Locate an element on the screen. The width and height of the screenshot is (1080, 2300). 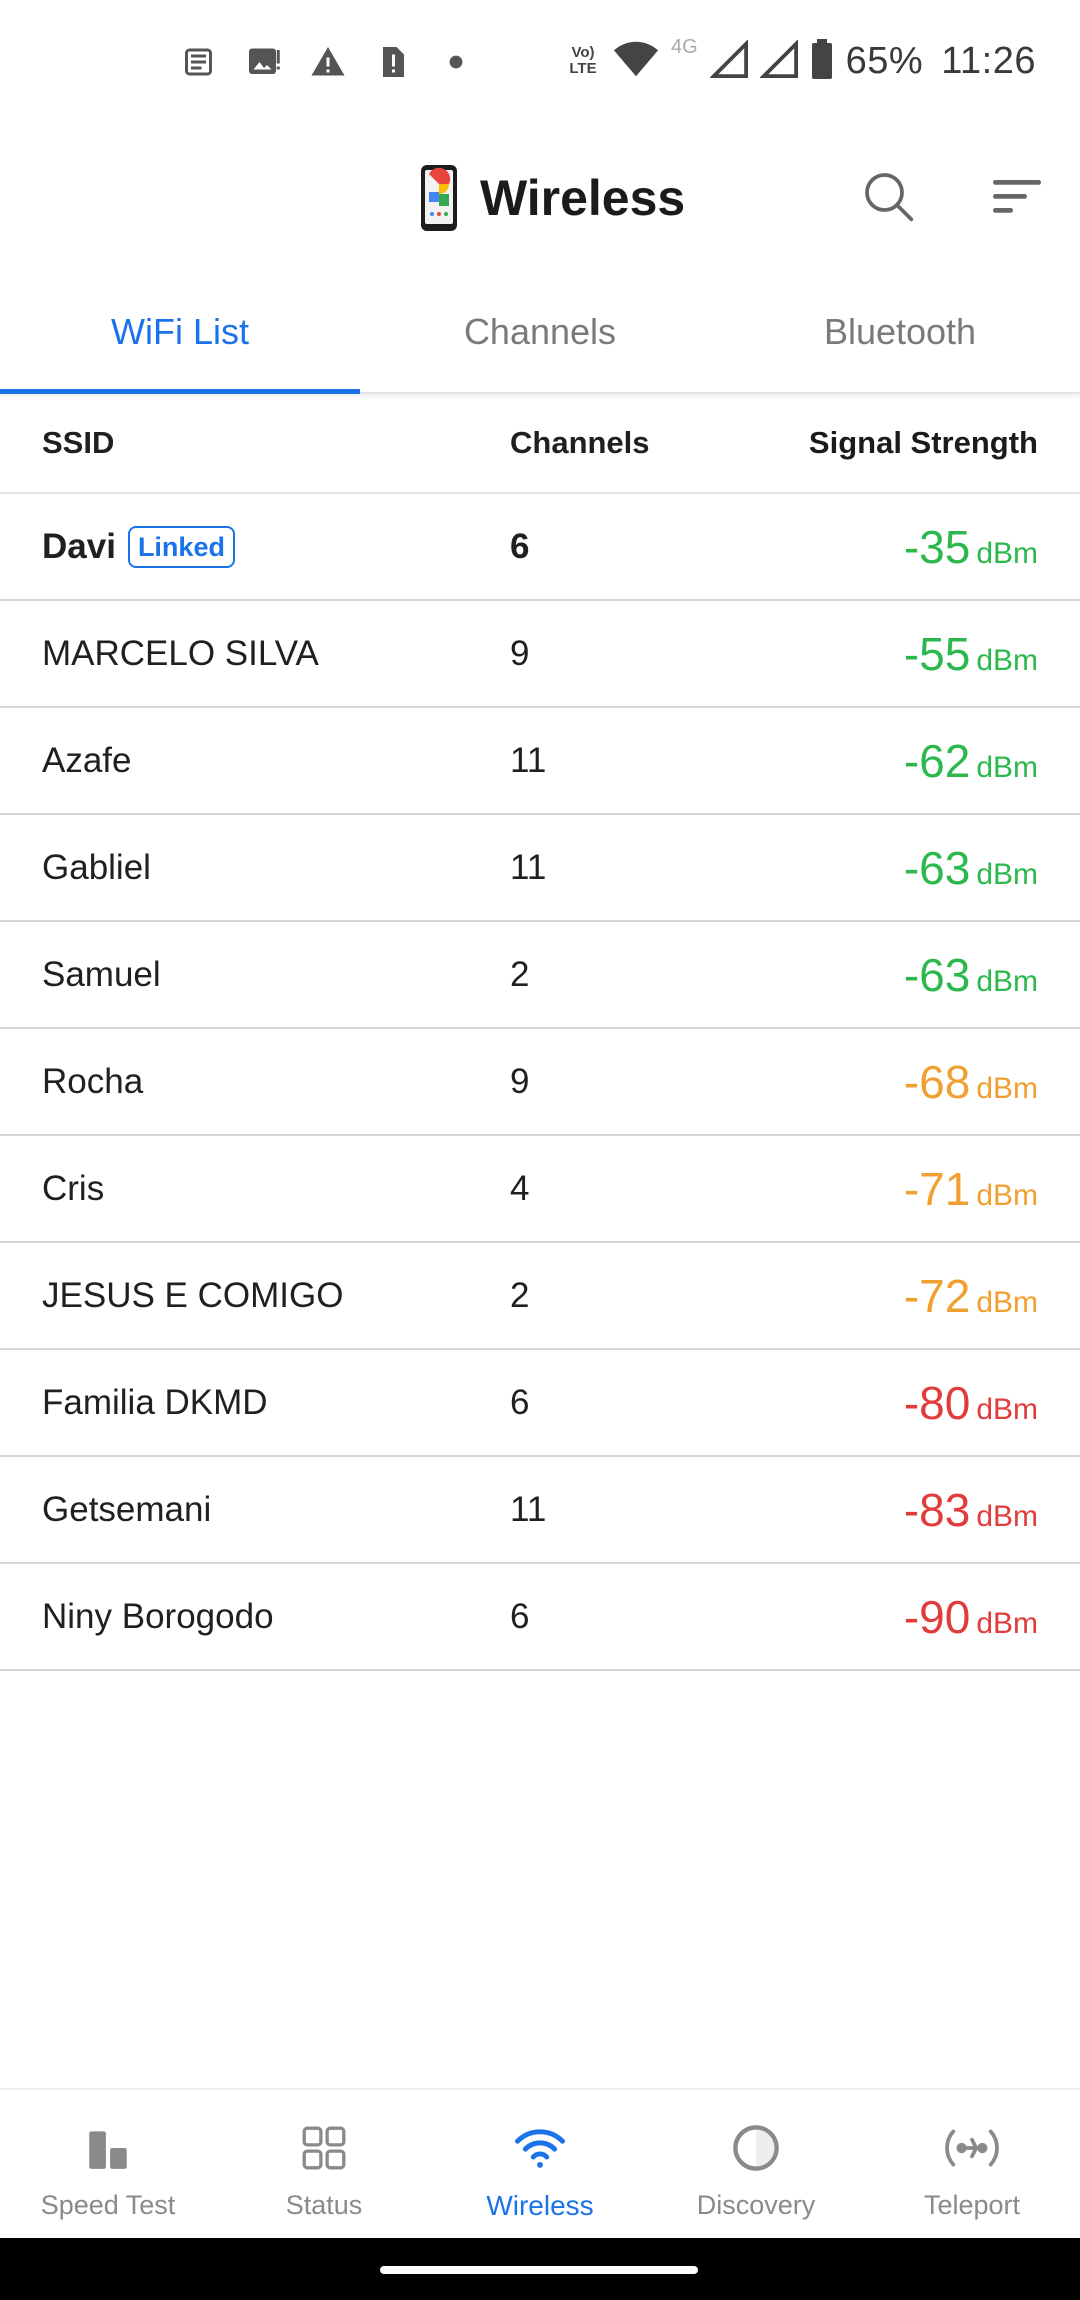
table-row: MARCELO SILVA 9 -55 dBm is located at coordinates (540, 654).